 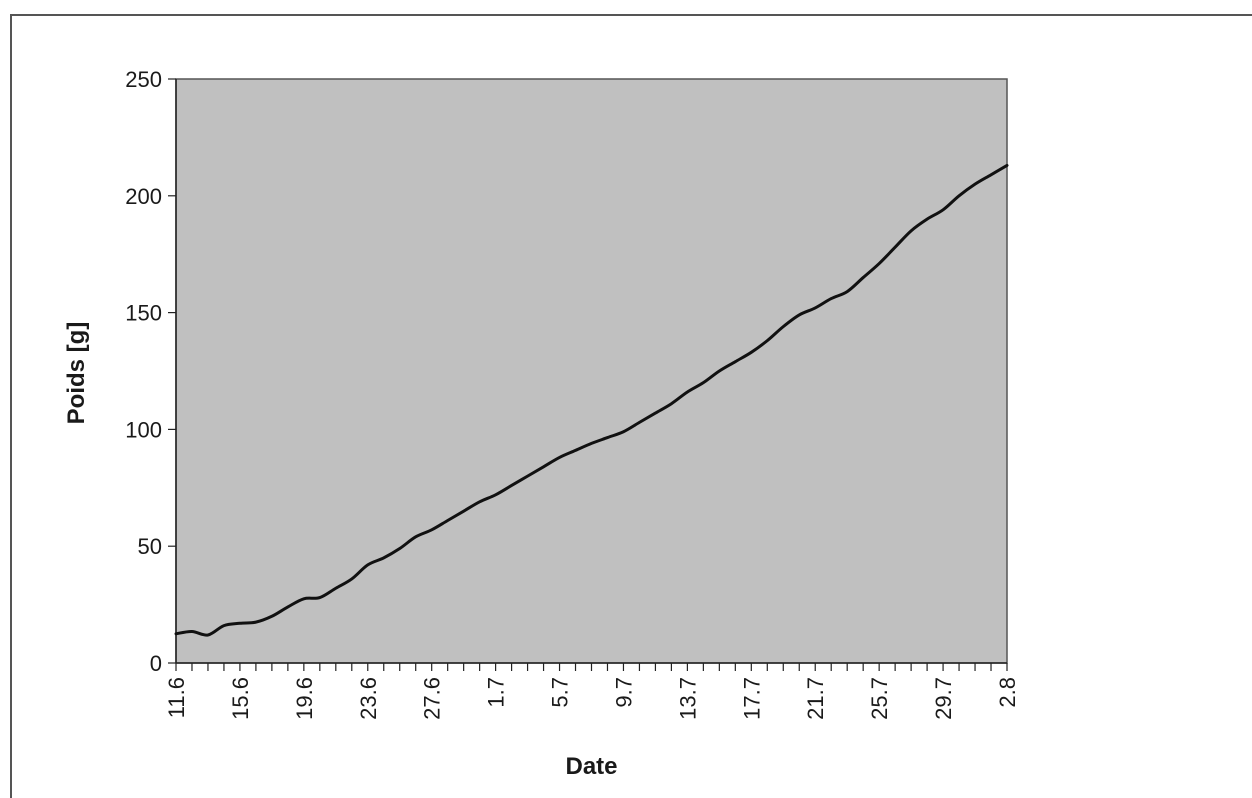 What do you see at coordinates (11, 406) in the screenshot?
I see `frame-left-border` at bounding box center [11, 406].